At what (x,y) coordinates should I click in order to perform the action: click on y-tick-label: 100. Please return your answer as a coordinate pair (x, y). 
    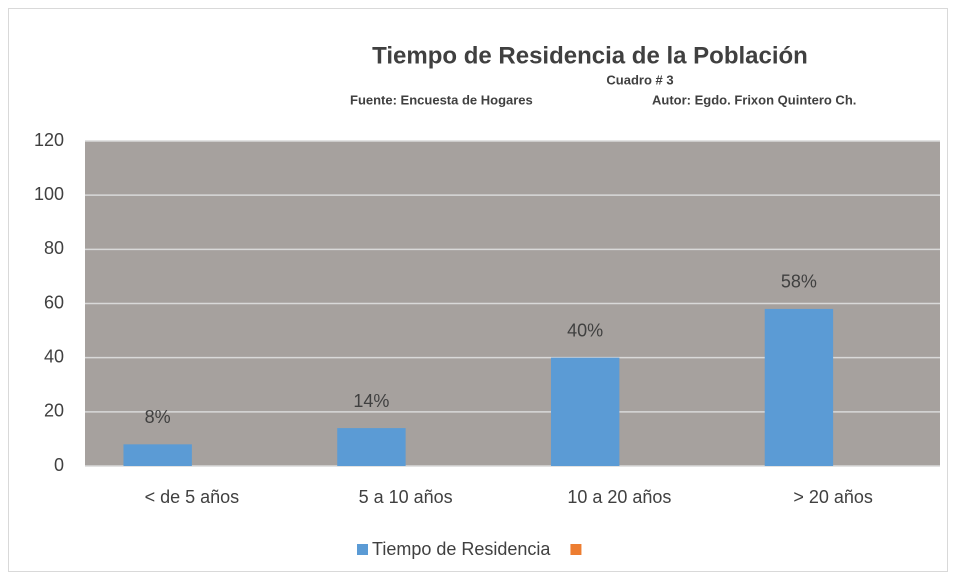
    Looking at the image, I should click on (49, 194).